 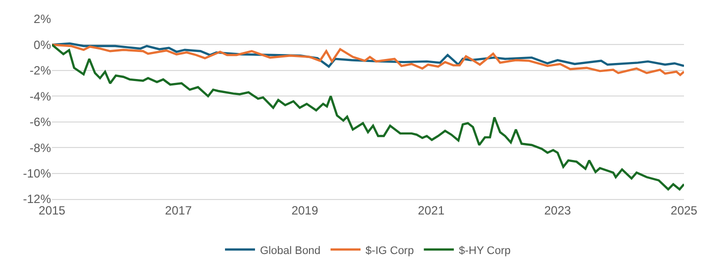 I want to click on legend-label: Global Bond, so click(x=290, y=250).